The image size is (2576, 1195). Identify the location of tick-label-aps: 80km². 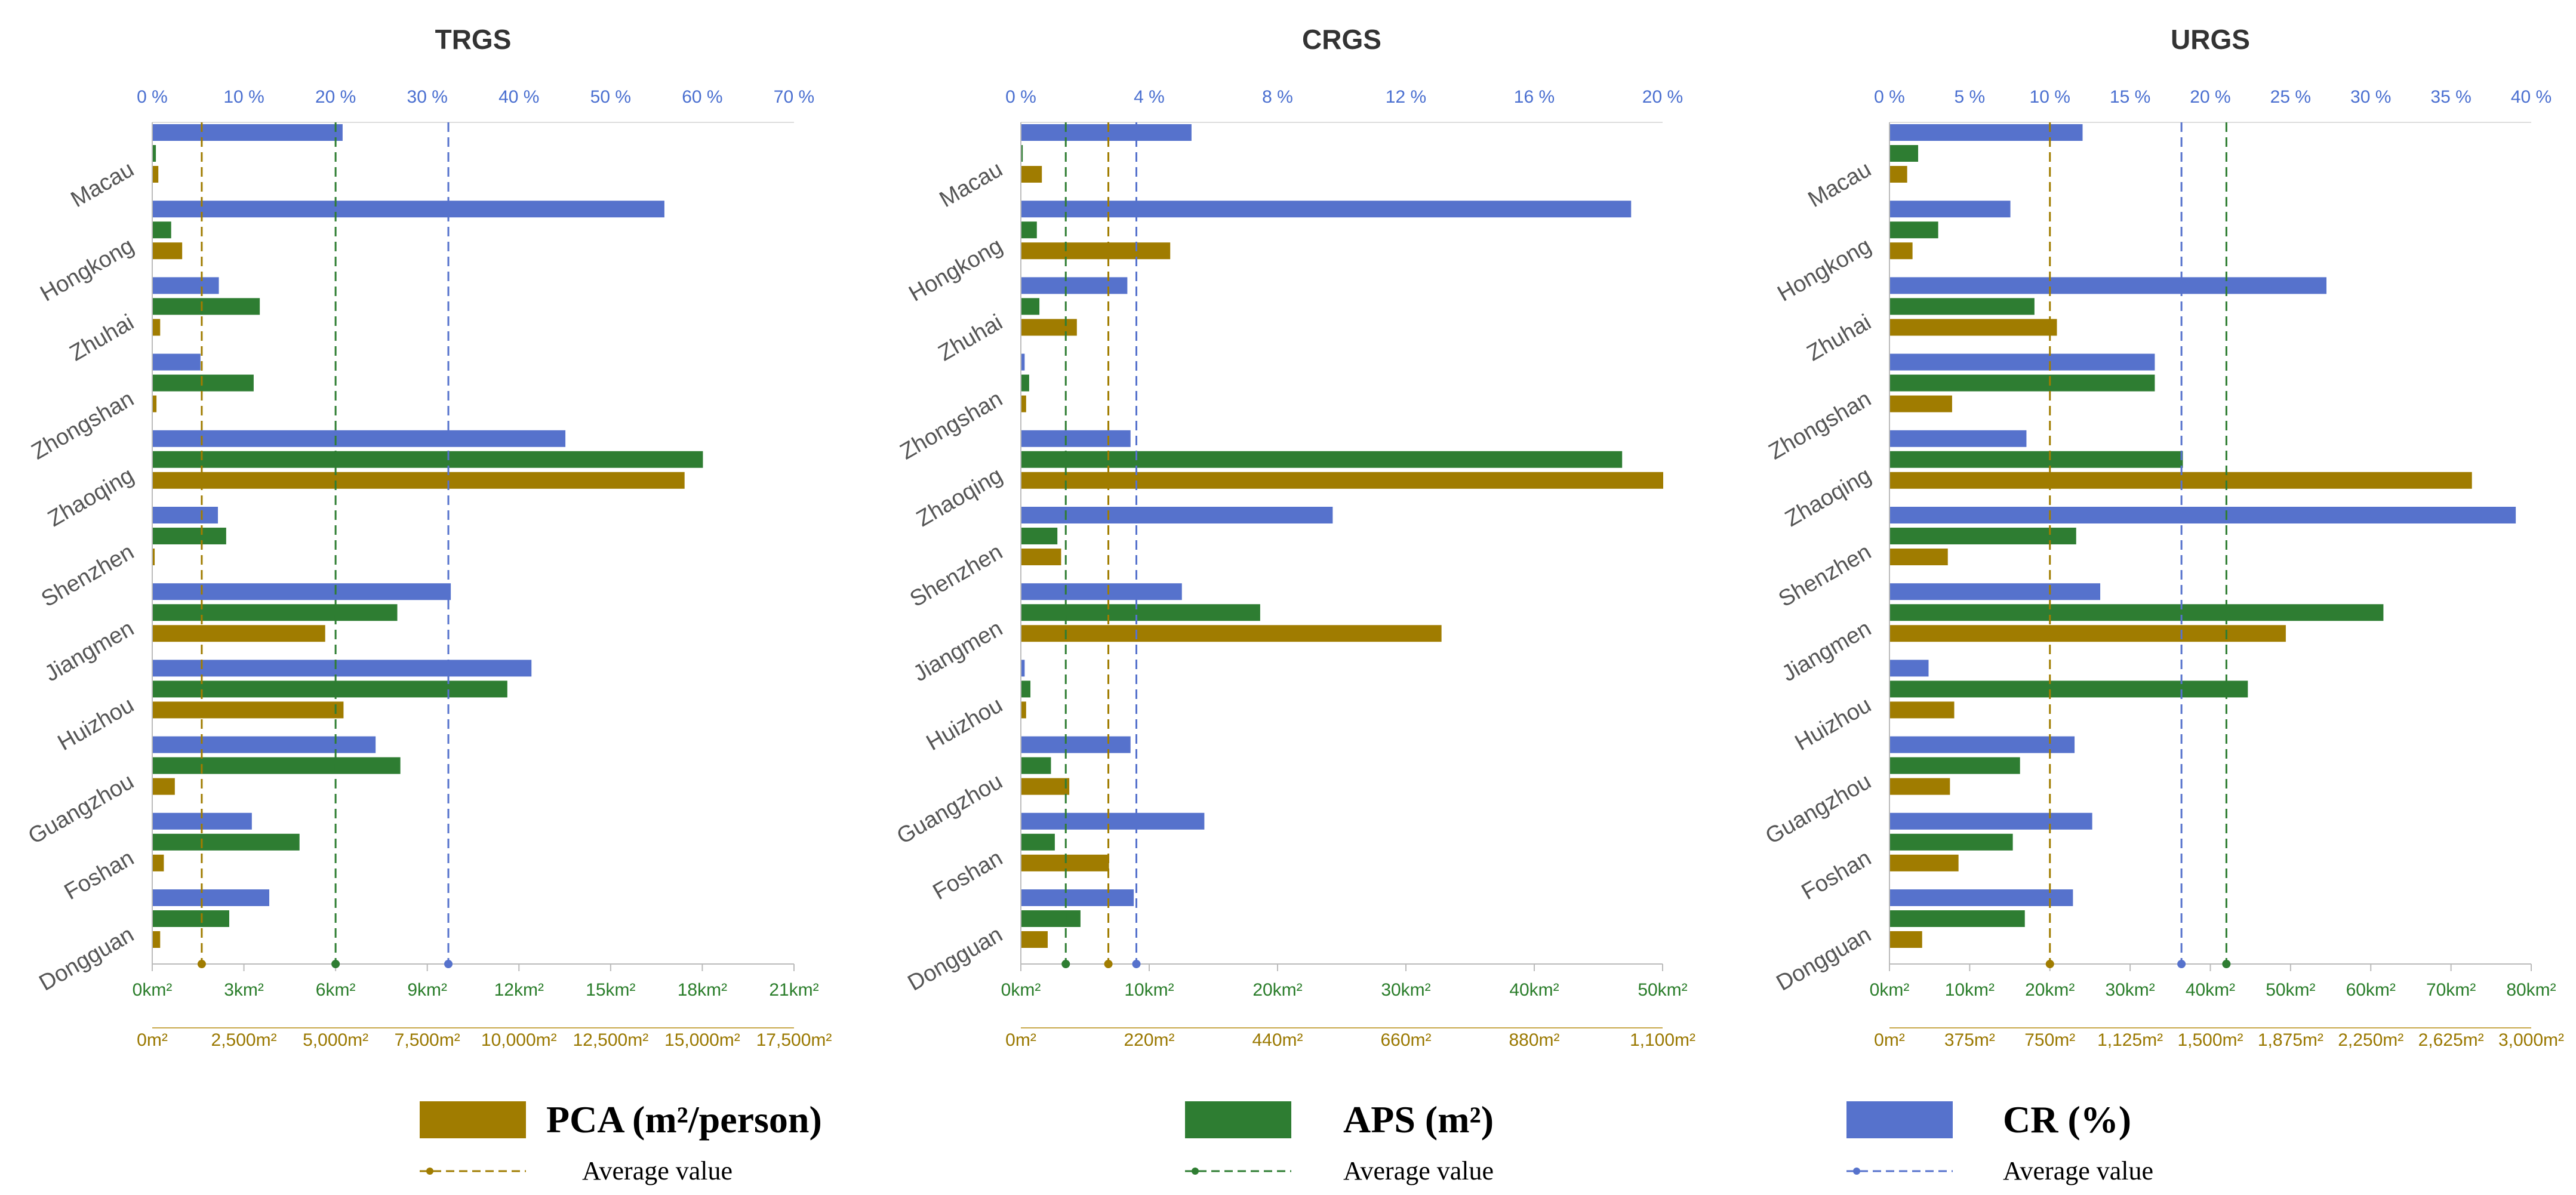
(2531, 990).